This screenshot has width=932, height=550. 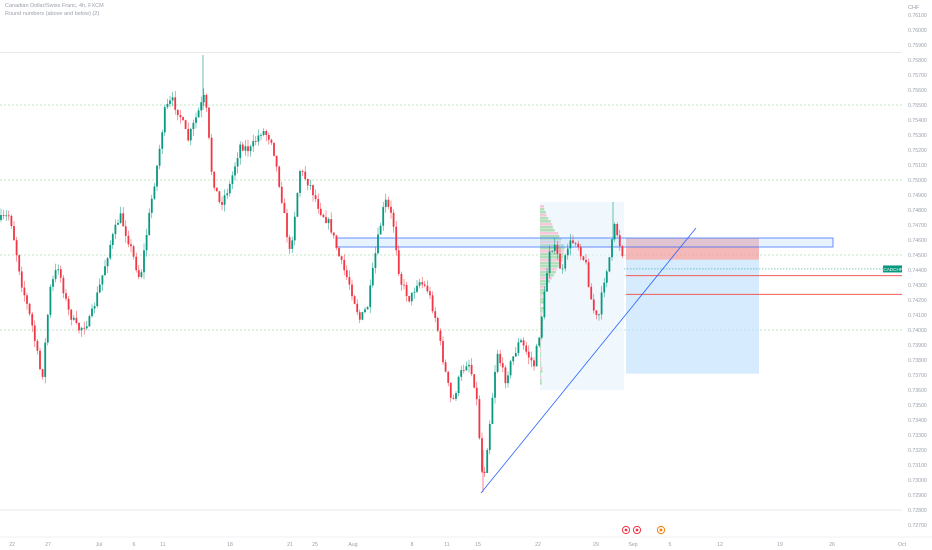 I want to click on y-tick-label: 0.73300, so click(x=917, y=436).